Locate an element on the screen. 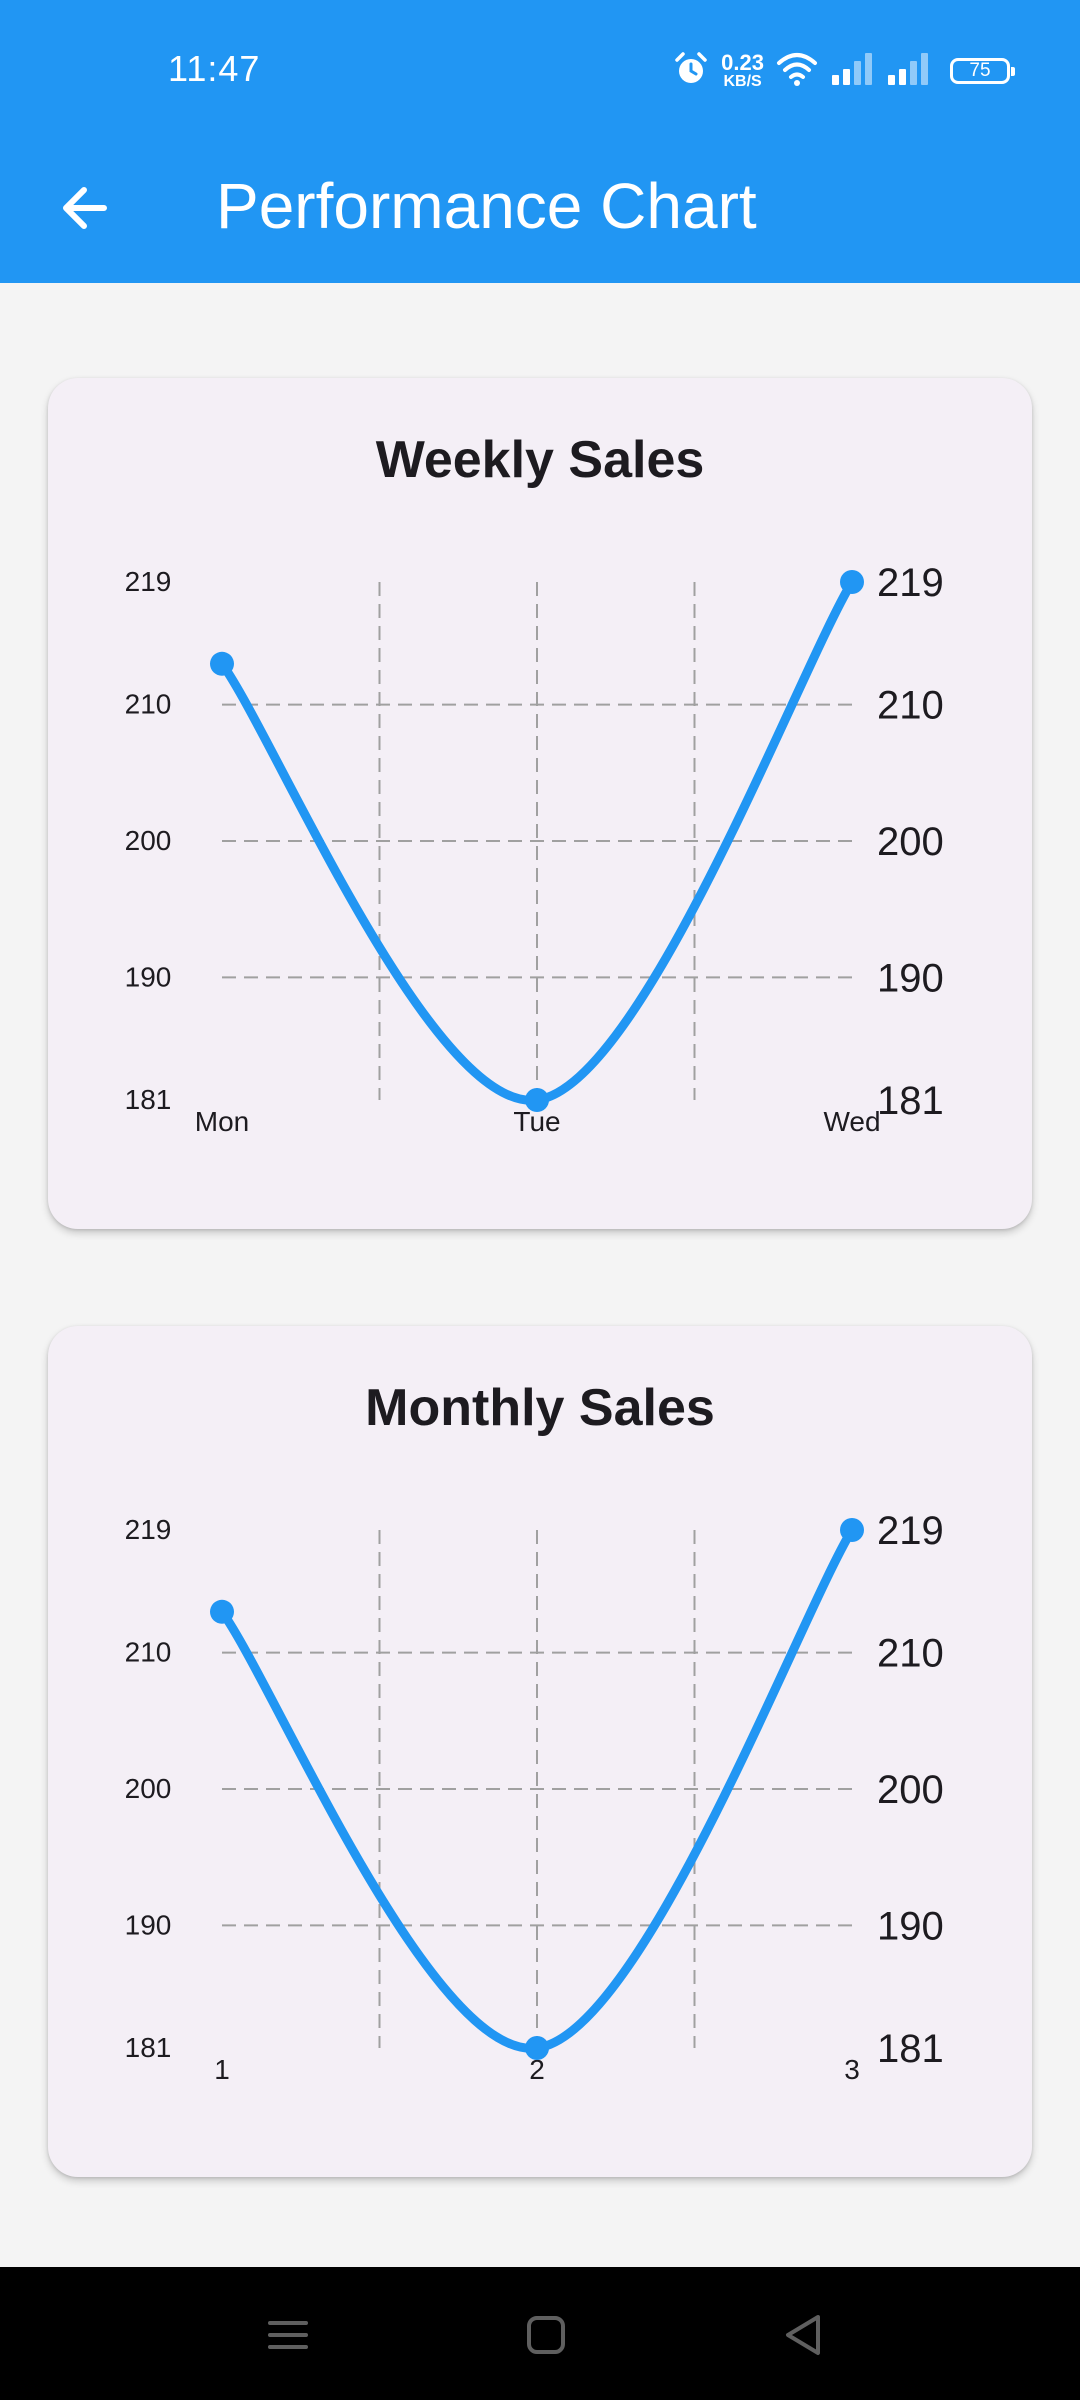 The height and width of the screenshot is (2400, 1080). x-tick-label: 3 is located at coordinates (852, 2069).